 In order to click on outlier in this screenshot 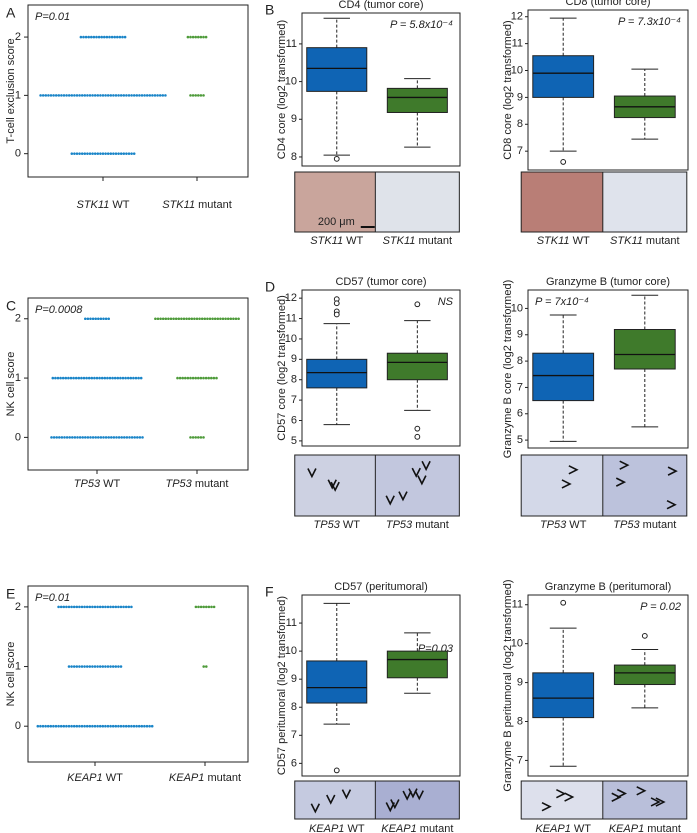, I will do `click(644, 635)`.